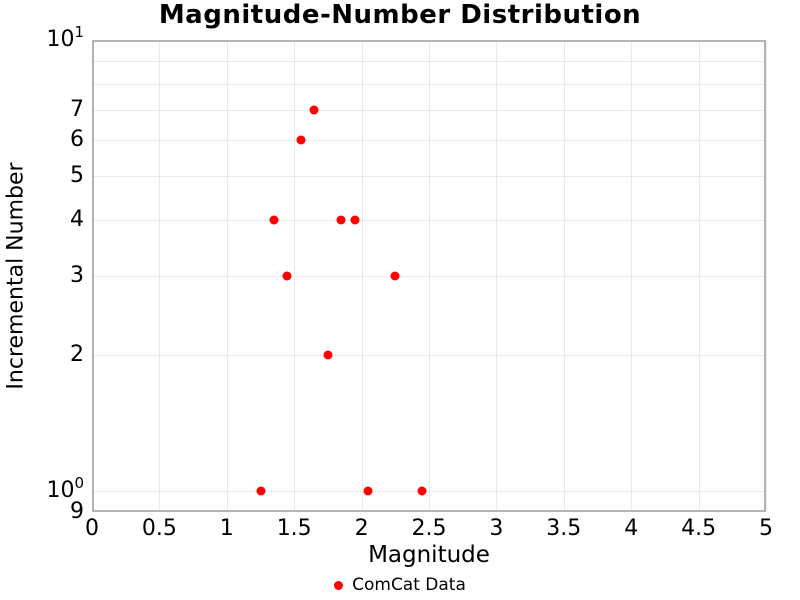  I want to click on y-tick-label: 7, so click(77, 109).